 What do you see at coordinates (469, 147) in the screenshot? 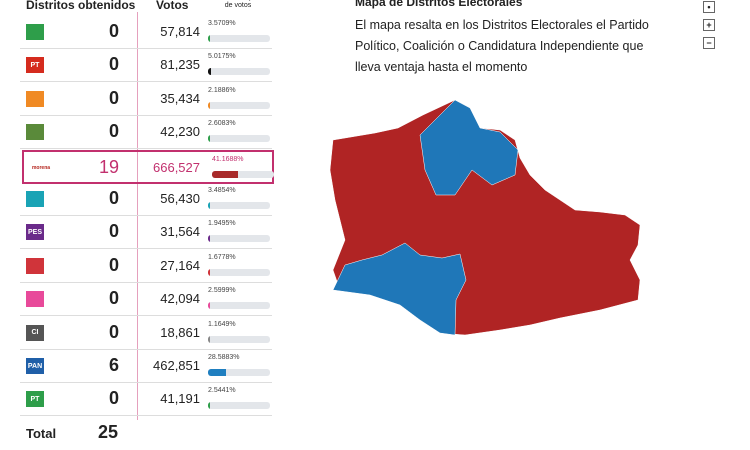
I see `region-blue-north` at bounding box center [469, 147].